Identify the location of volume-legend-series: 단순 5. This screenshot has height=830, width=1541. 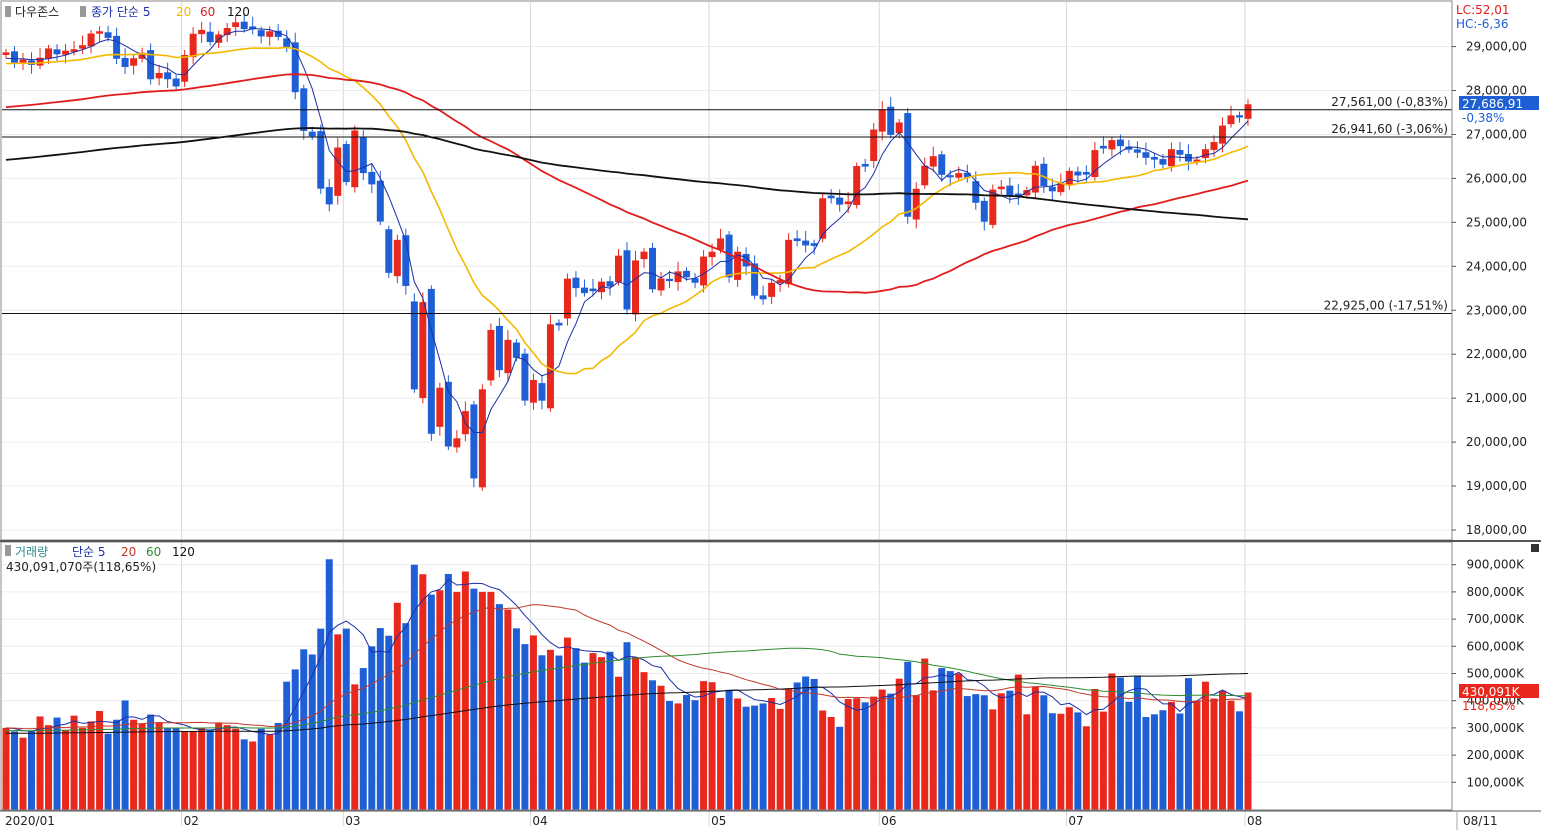
(89, 552).